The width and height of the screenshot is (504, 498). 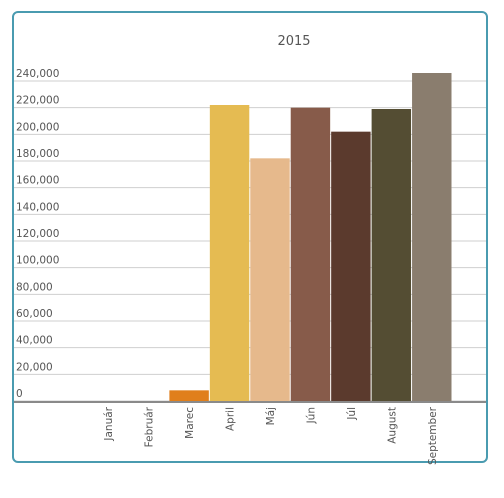 I want to click on y-tick-label: 160,000, so click(x=37, y=181).